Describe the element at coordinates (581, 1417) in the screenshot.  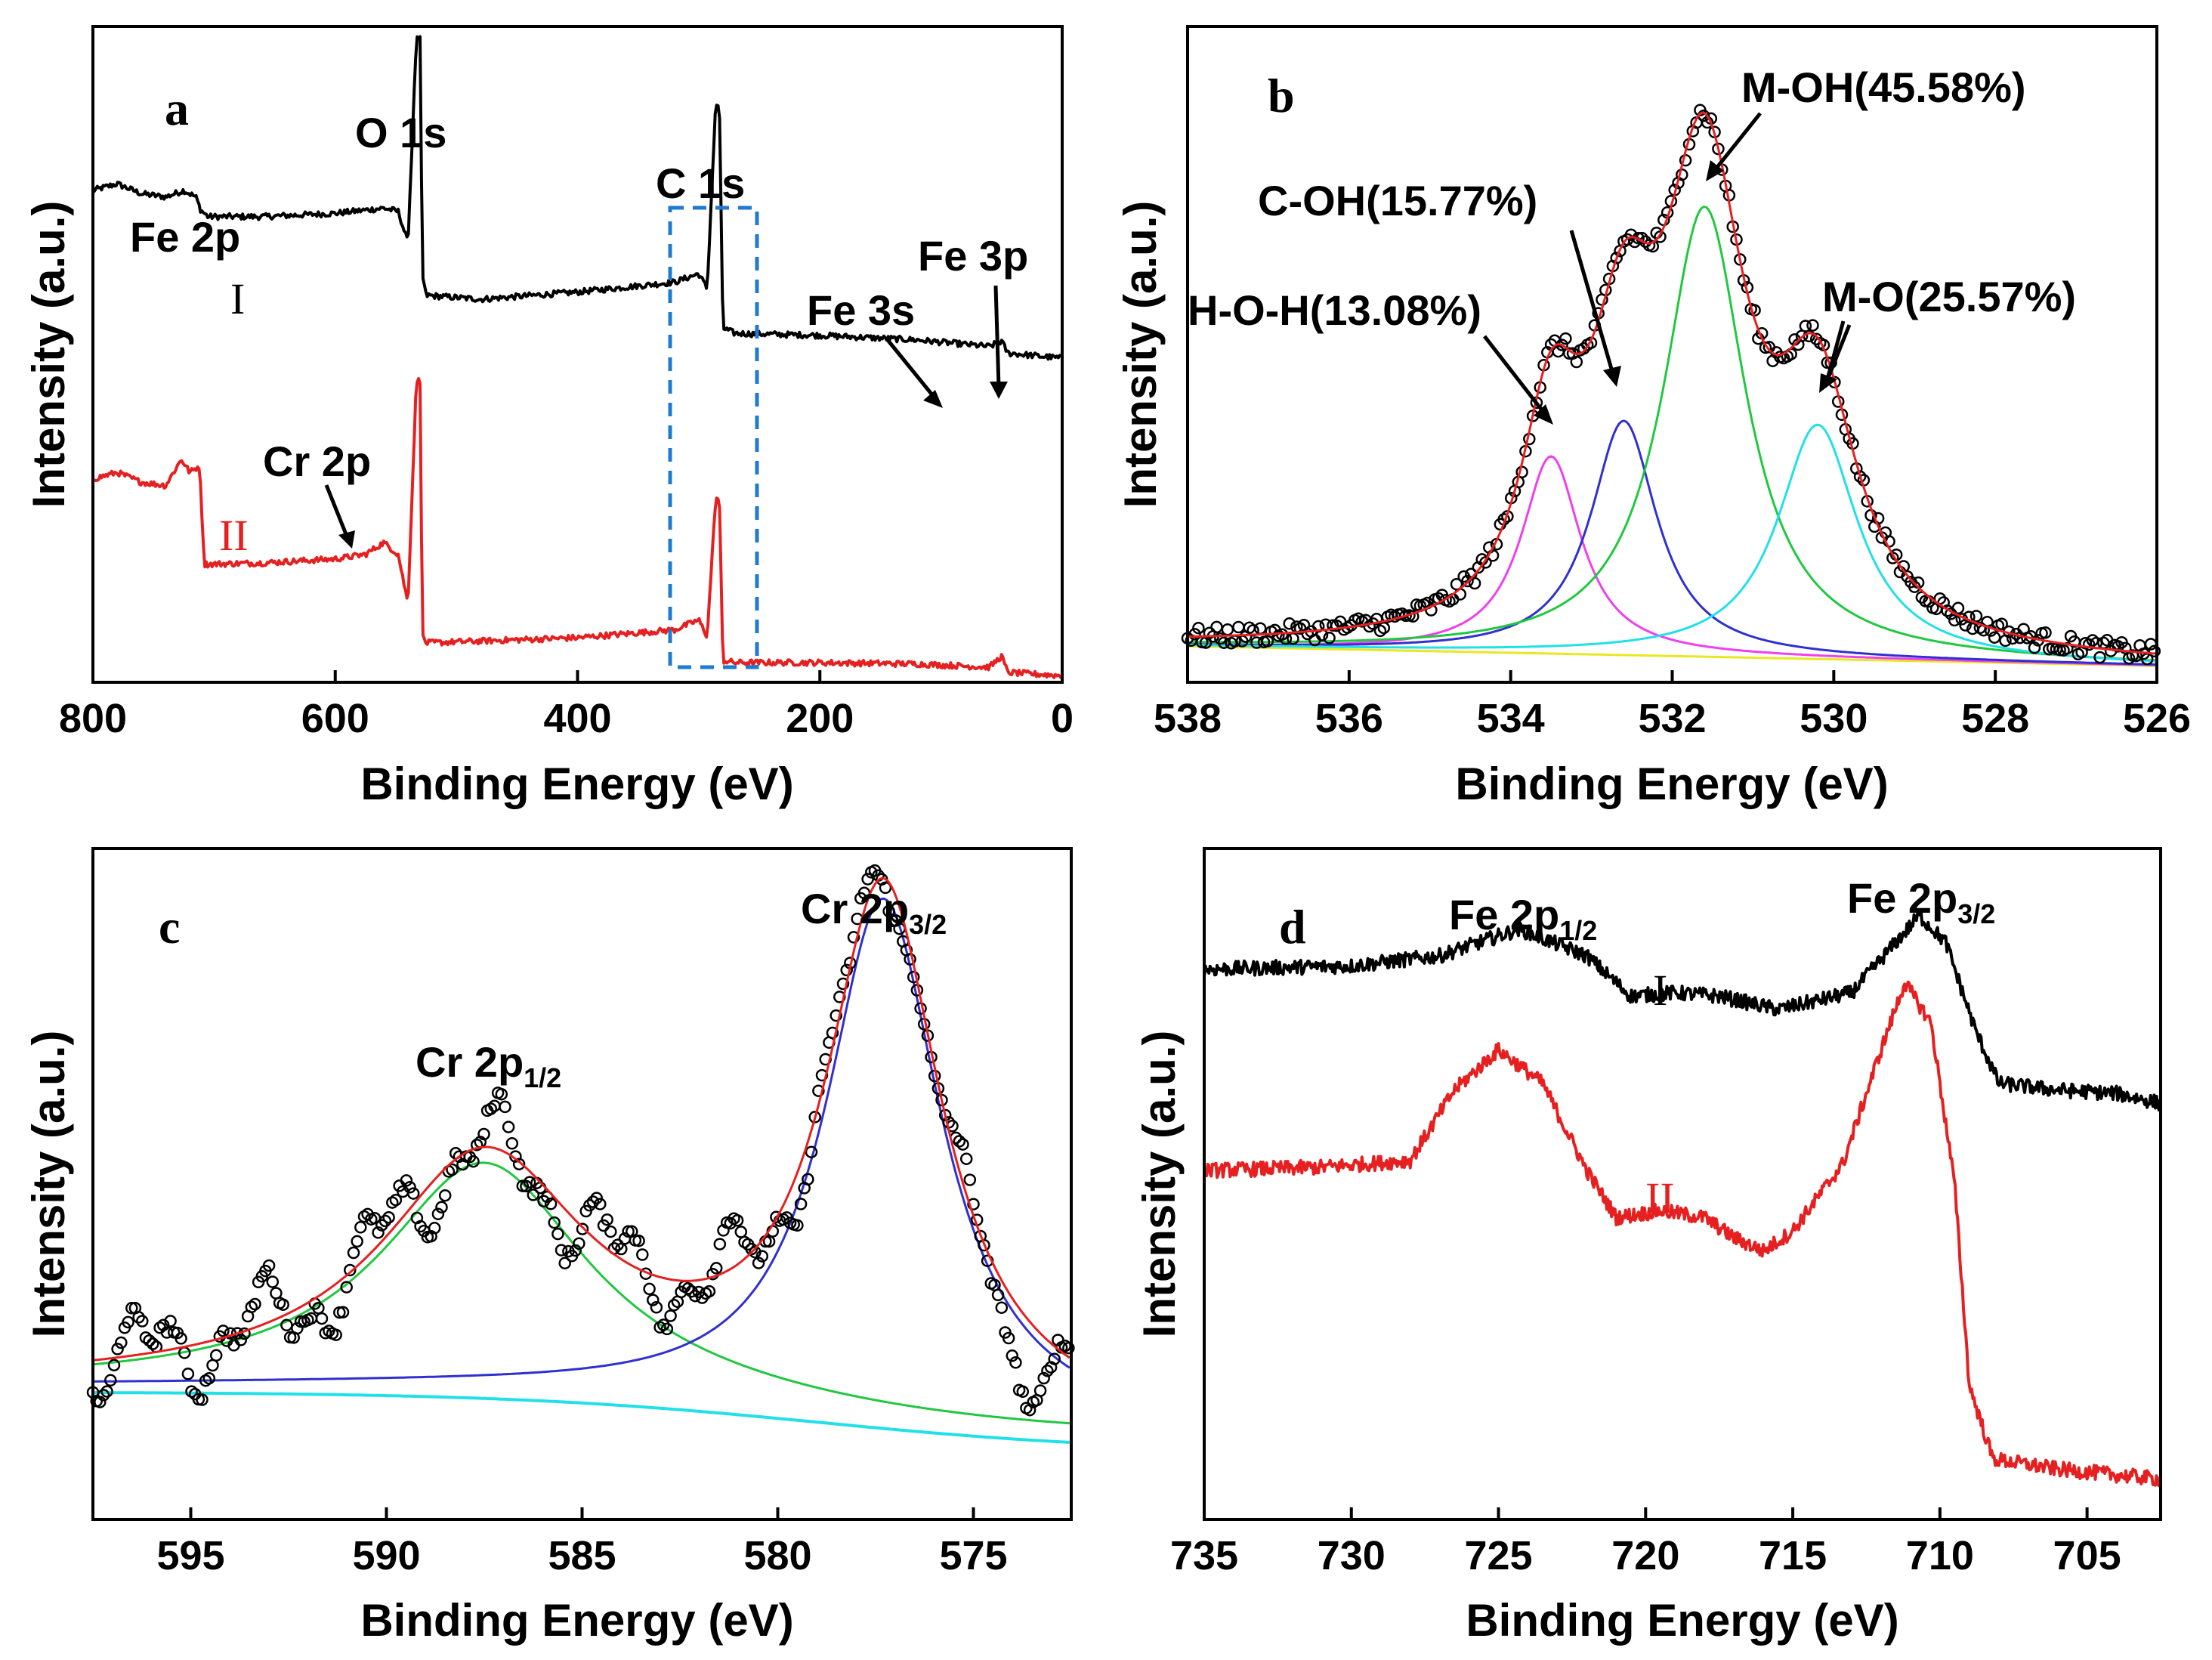
I see `cr2p-background` at that location.